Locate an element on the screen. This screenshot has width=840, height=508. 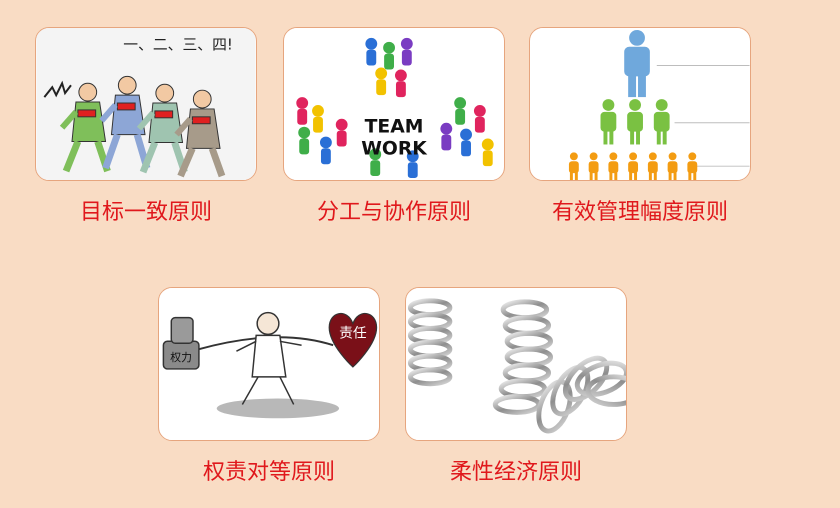
metal-springs-image is located at coordinates (516, 364).